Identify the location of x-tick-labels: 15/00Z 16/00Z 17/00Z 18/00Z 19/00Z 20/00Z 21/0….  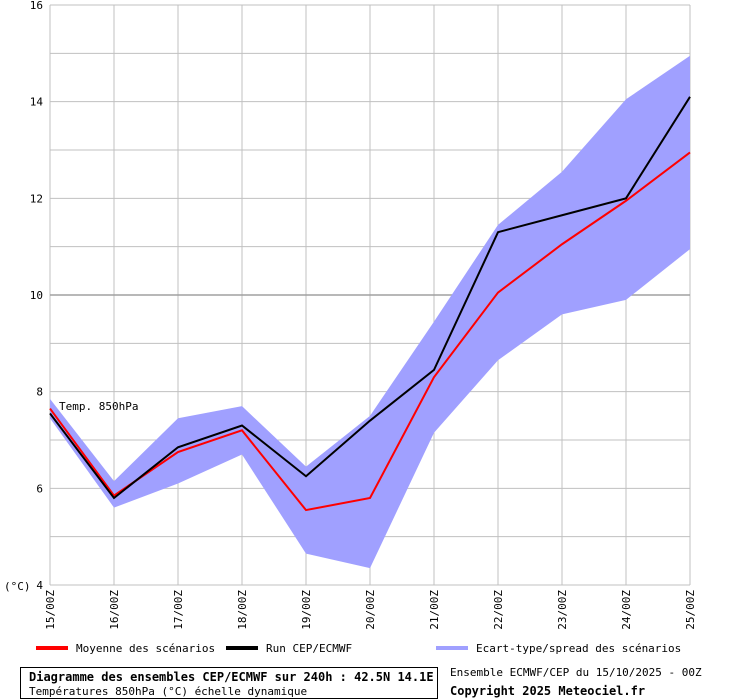
(370, 610).